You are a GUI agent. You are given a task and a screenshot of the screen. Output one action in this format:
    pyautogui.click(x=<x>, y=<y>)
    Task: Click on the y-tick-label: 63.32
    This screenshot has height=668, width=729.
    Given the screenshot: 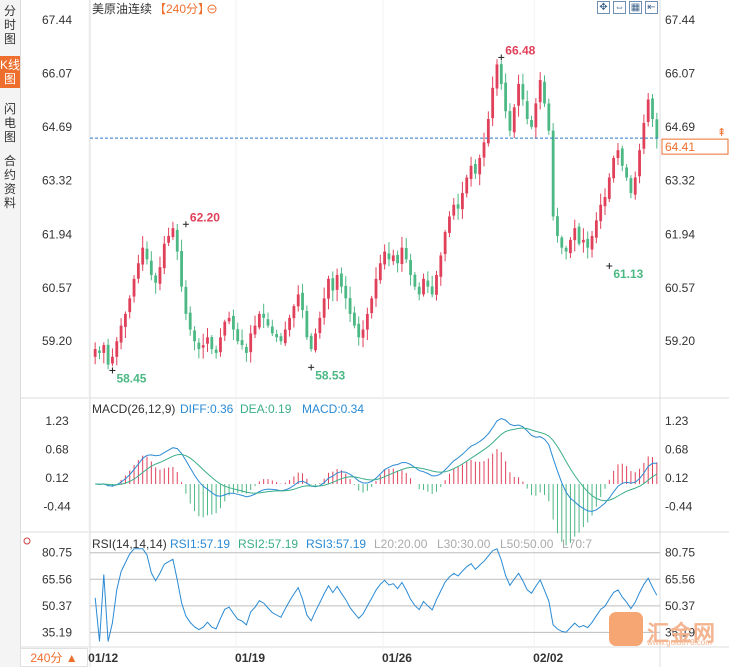 What is the action you would take?
    pyautogui.click(x=57, y=181)
    